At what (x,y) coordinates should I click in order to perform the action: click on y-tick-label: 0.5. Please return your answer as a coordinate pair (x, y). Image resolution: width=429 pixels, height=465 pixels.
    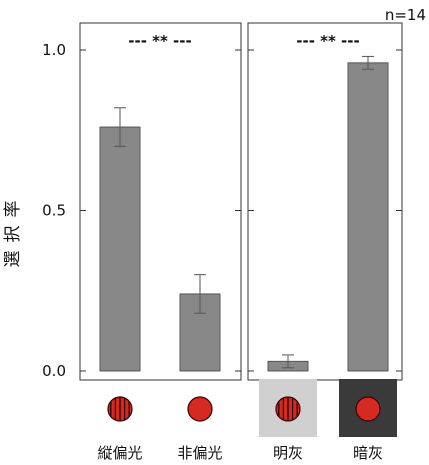
    Looking at the image, I should click on (54, 211).